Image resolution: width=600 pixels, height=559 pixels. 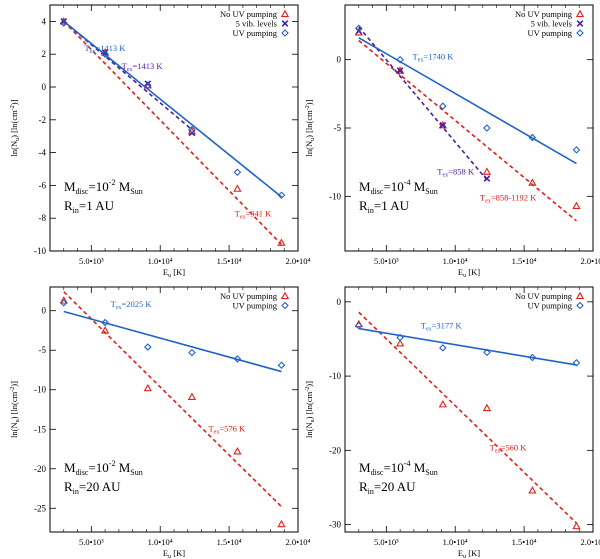 What do you see at coordinates (44, 21) in the screenshot?
I see `y-tick-label: 4` at bounding box center [44, 21].